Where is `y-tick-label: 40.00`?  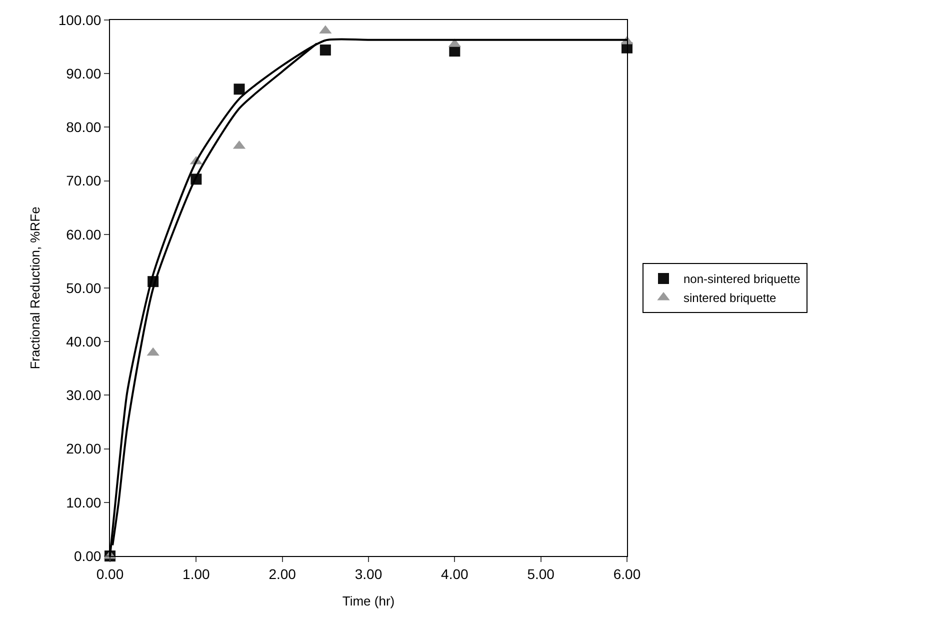 y-tick-label: 40.00 is located at coordinates (84, 342).